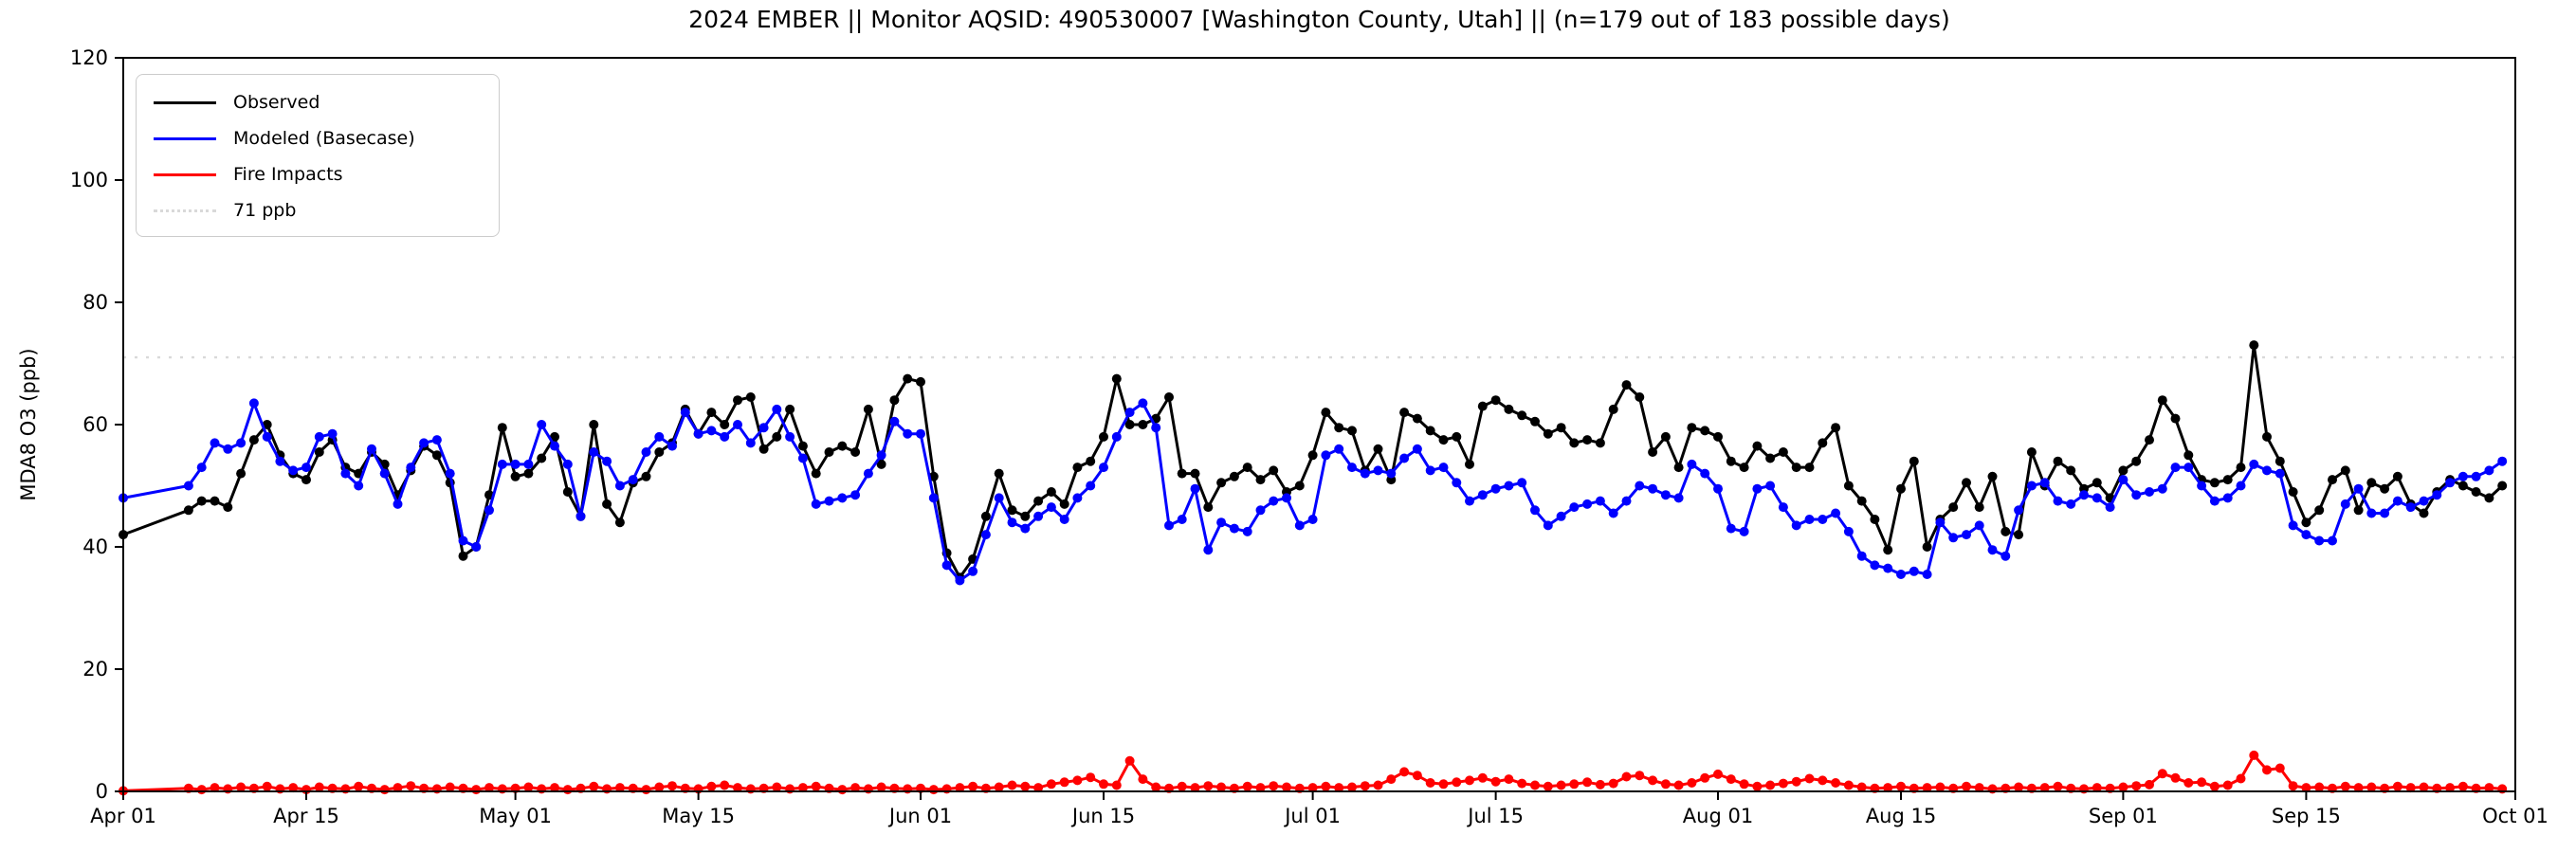  I want to click on x-tick-label: Aug 01, so click(1718, 816).